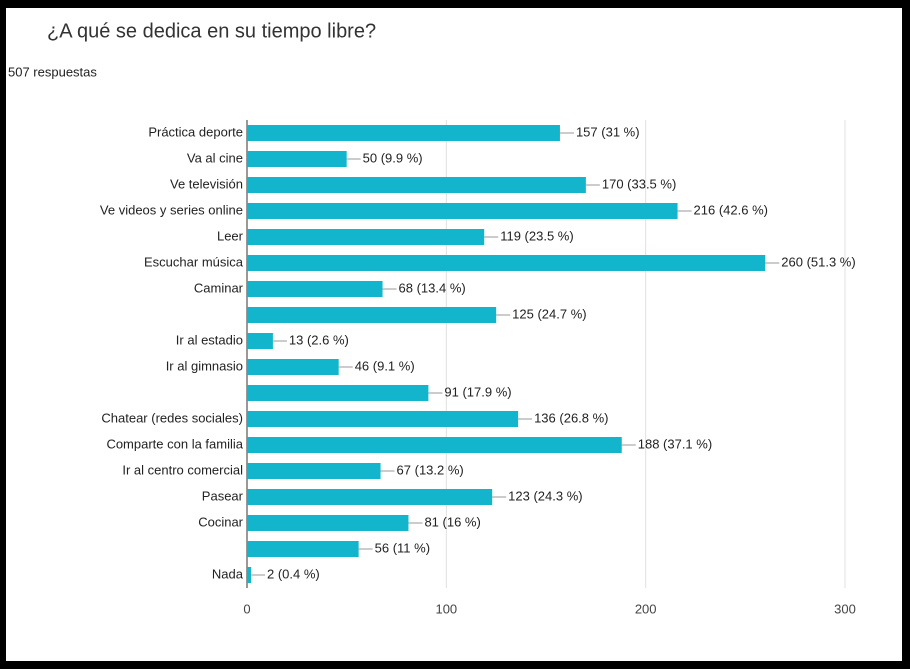 This screenshot has height=669, width=910. Describe the element at coordinates (536, 235) in the screenshot. I see `data-label: 119 (23.5 %)` at that location.